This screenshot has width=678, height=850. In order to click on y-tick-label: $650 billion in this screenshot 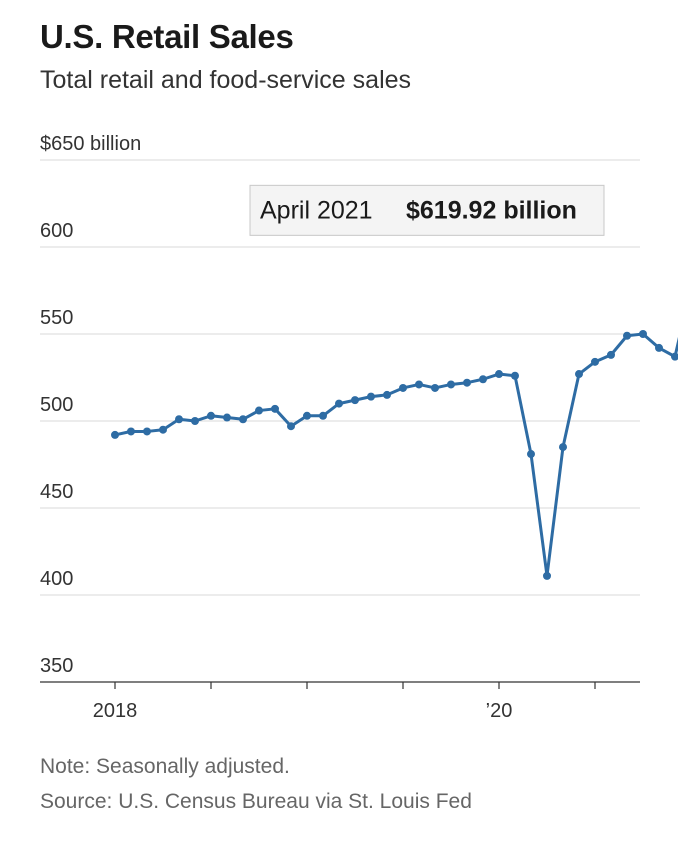, I will do `click(90, 144)`.